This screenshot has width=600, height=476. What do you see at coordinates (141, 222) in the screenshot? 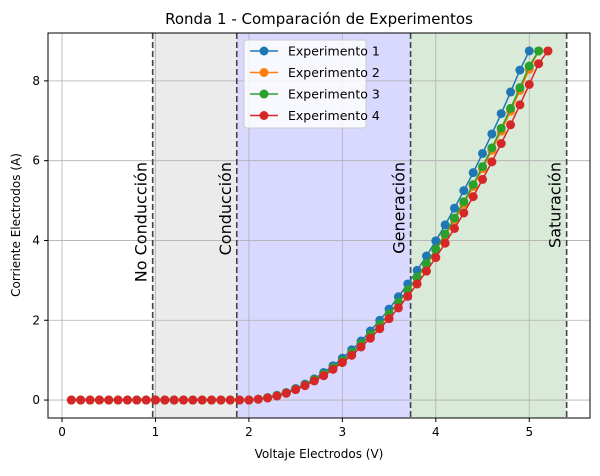
I see `region-label: No Conducción` at bounding box center [141, 222].